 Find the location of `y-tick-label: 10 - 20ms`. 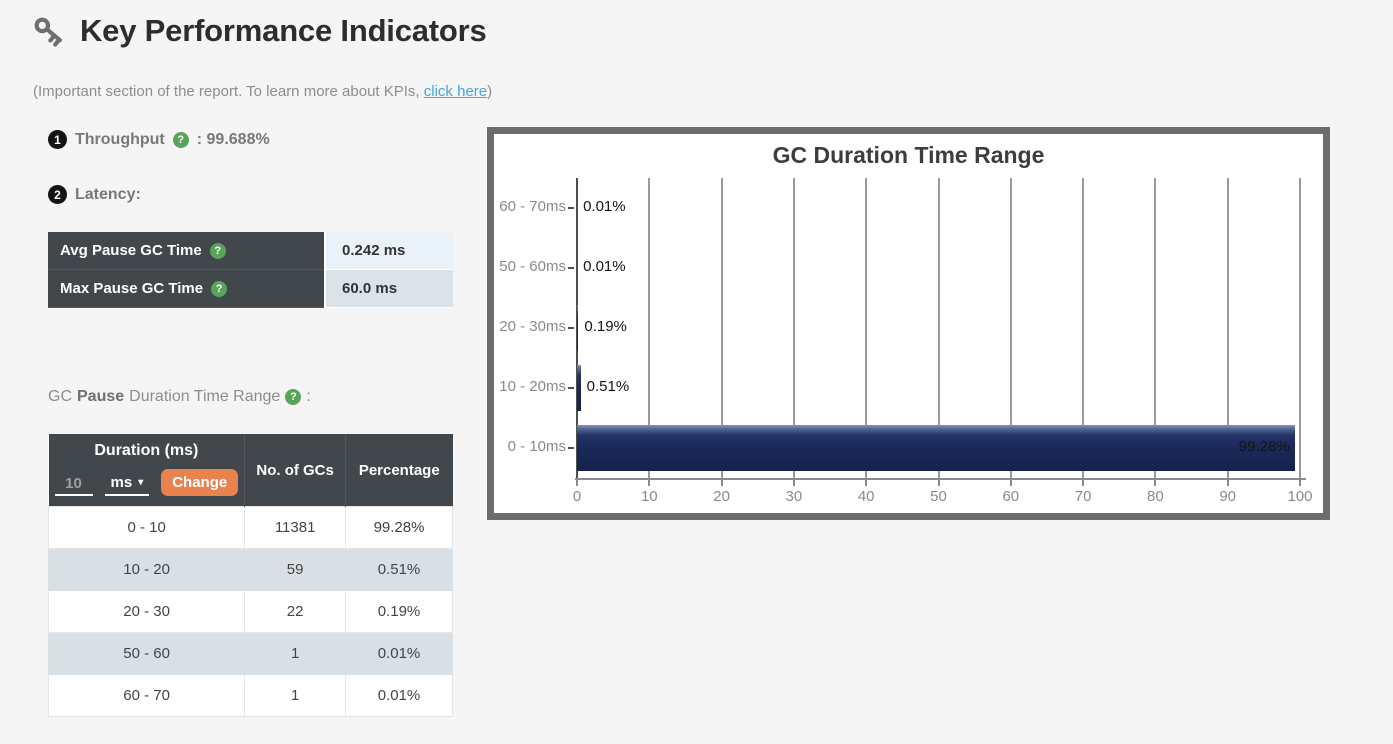

y-tick-label: 10 - 20ms is located at coordinates (532, 386).